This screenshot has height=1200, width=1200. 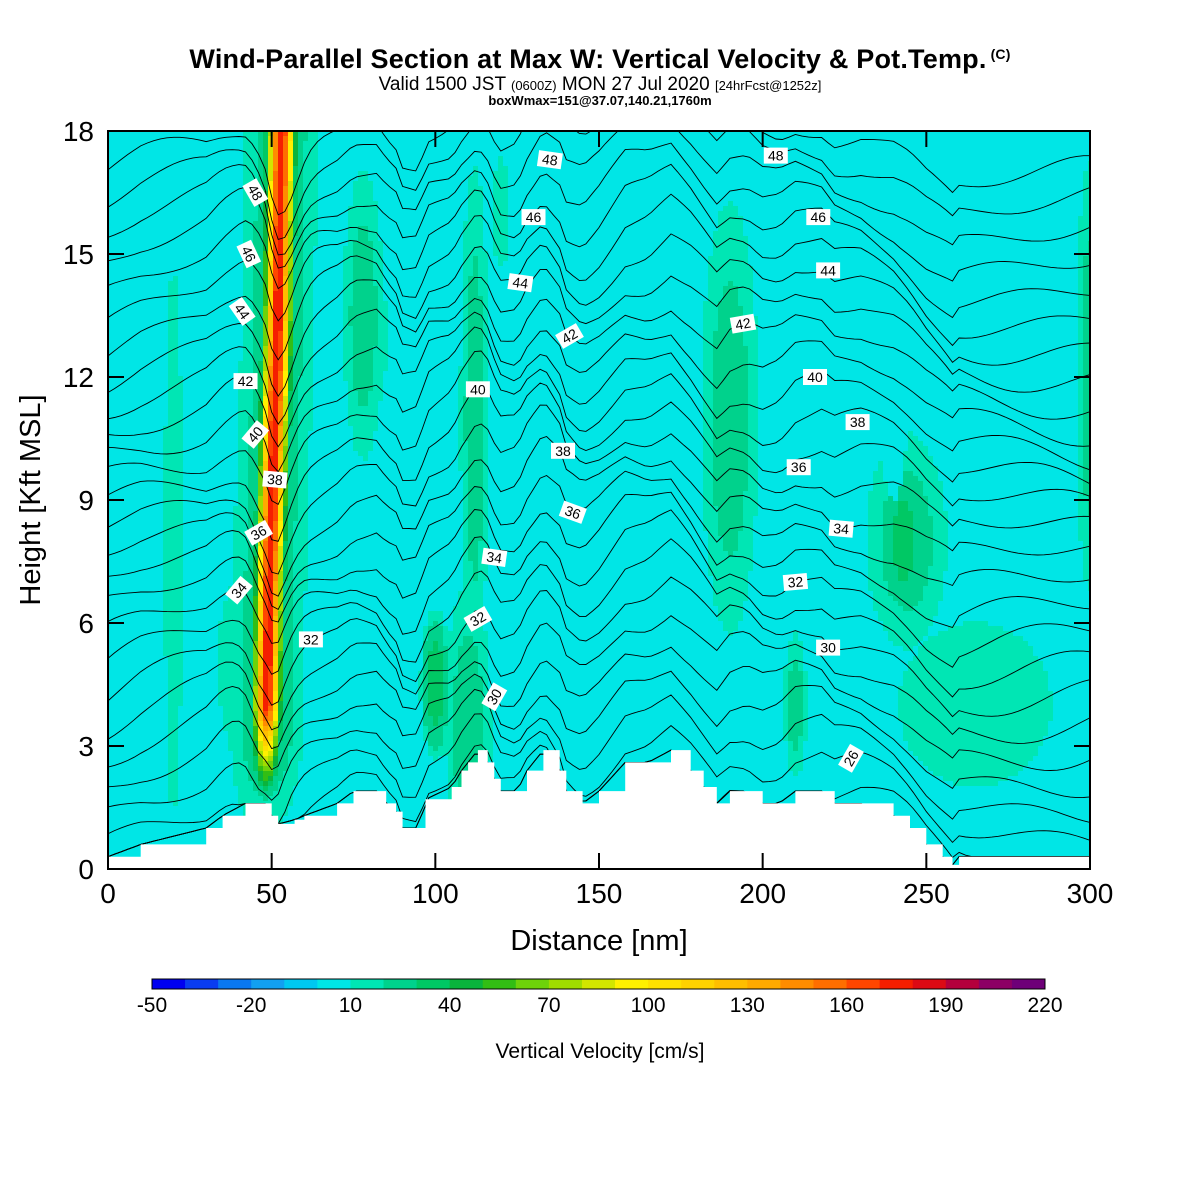 I want to click on isentrope-label-text: 26, so click(x=851, y=758).